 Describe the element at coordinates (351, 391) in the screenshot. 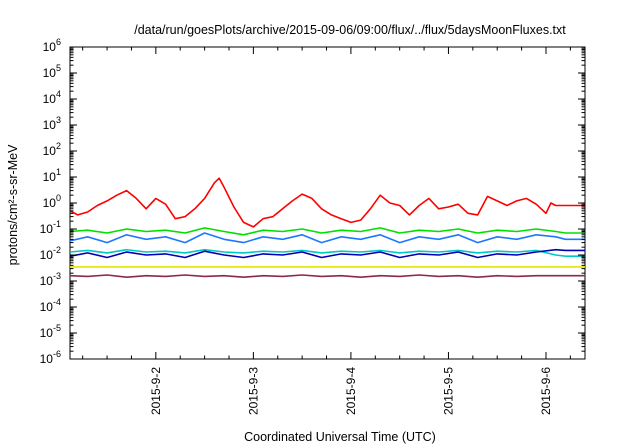

I see `x-tick-label: 2015-9-4` at that location.